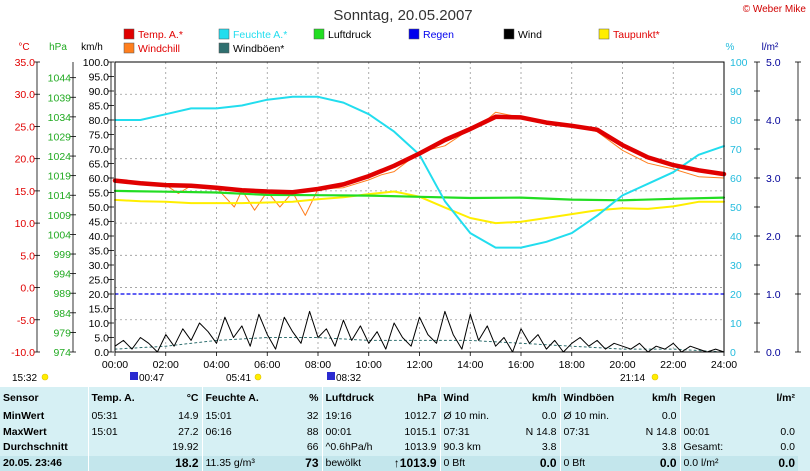  I want to click on sun-icon, so click(45, 377).